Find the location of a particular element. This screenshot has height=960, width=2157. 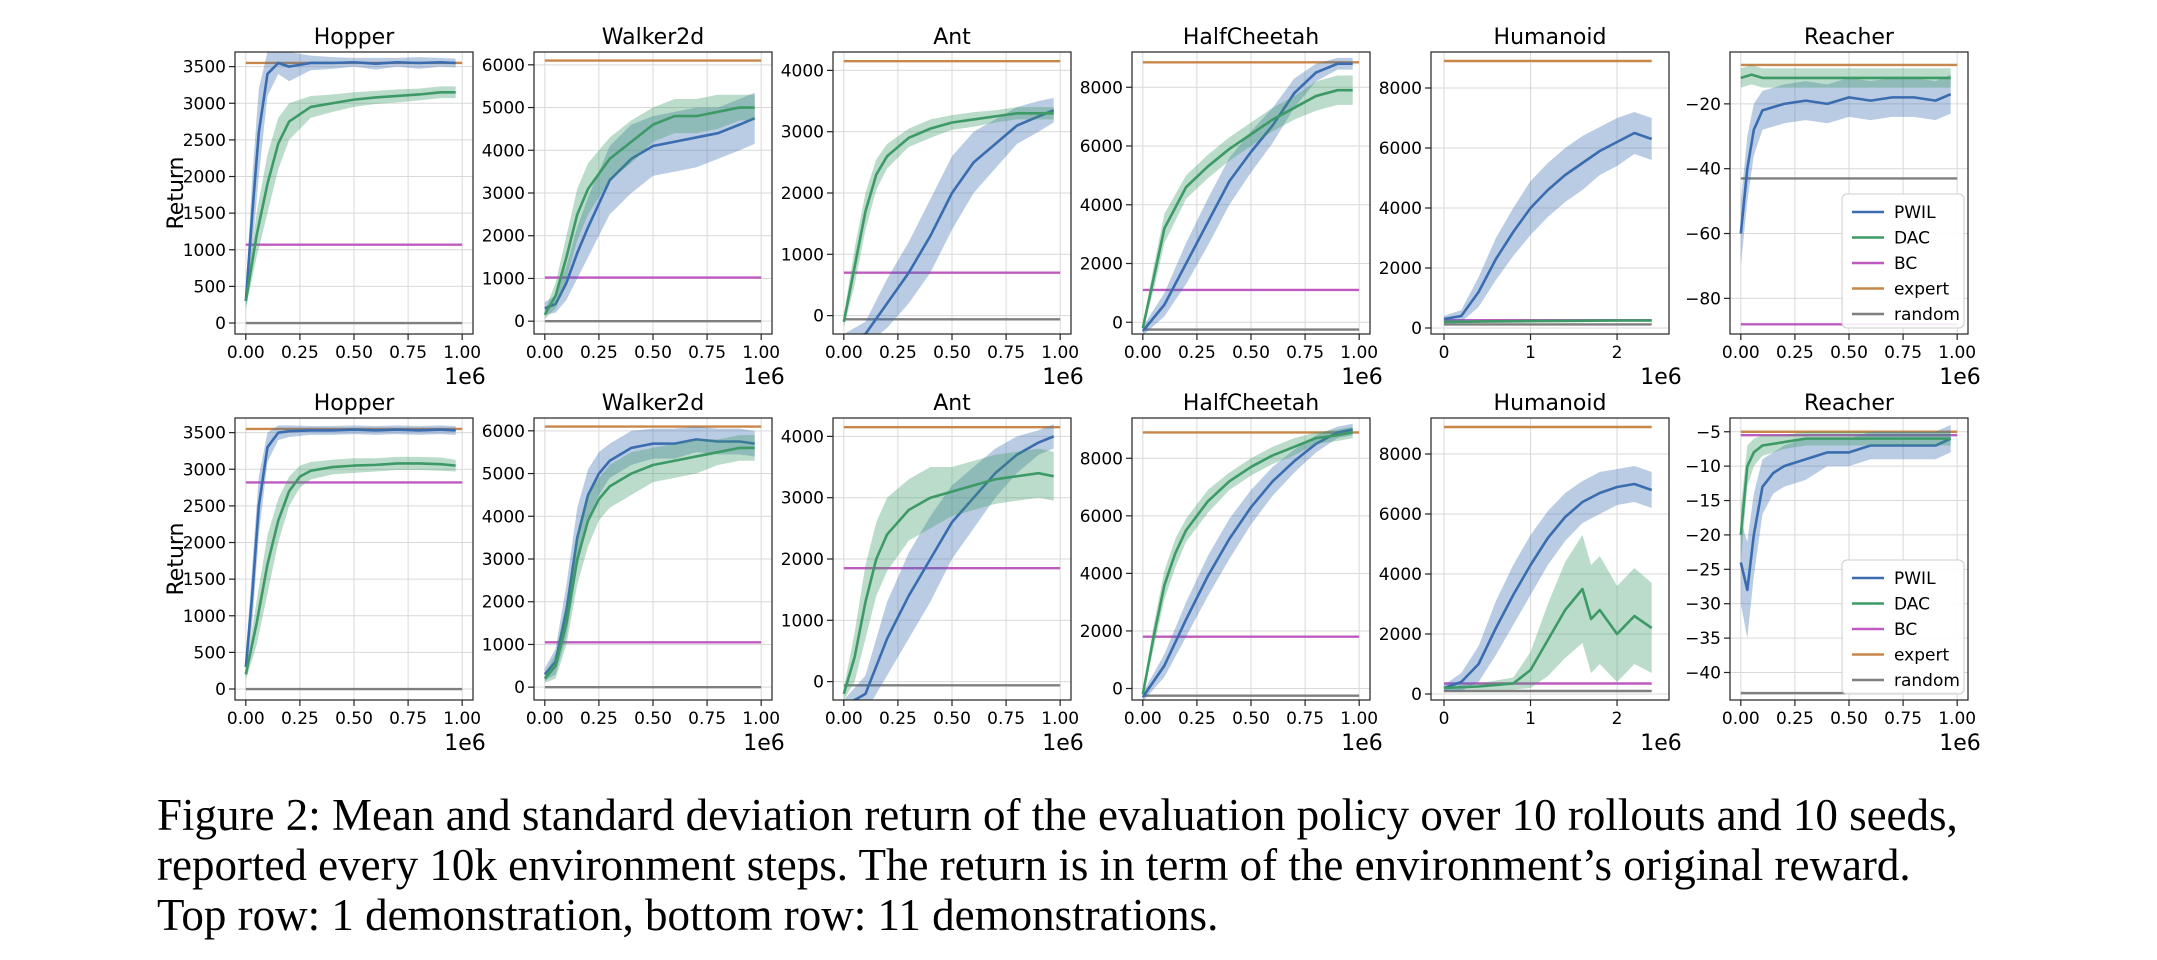

x-tick-label: 2 is located at coordinates (1617, 719).